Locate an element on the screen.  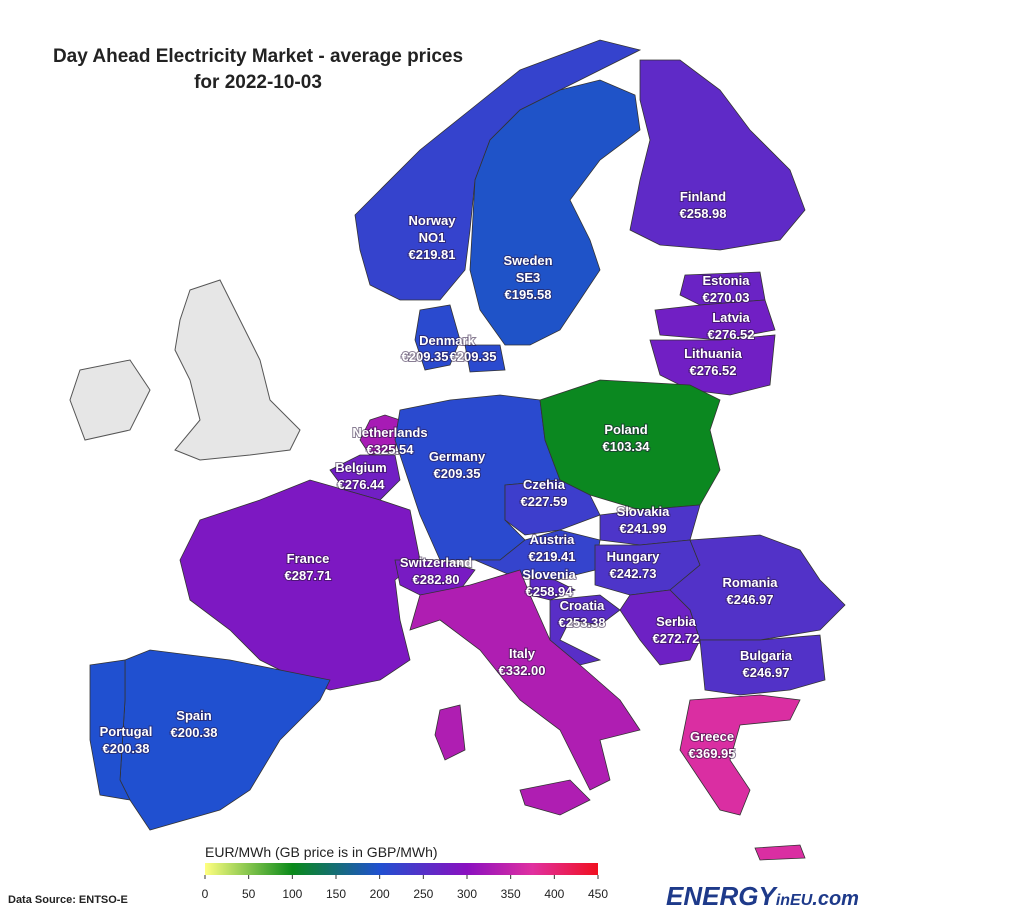
colorbar-tick-label: 300 is located at coordinates (467, 894).